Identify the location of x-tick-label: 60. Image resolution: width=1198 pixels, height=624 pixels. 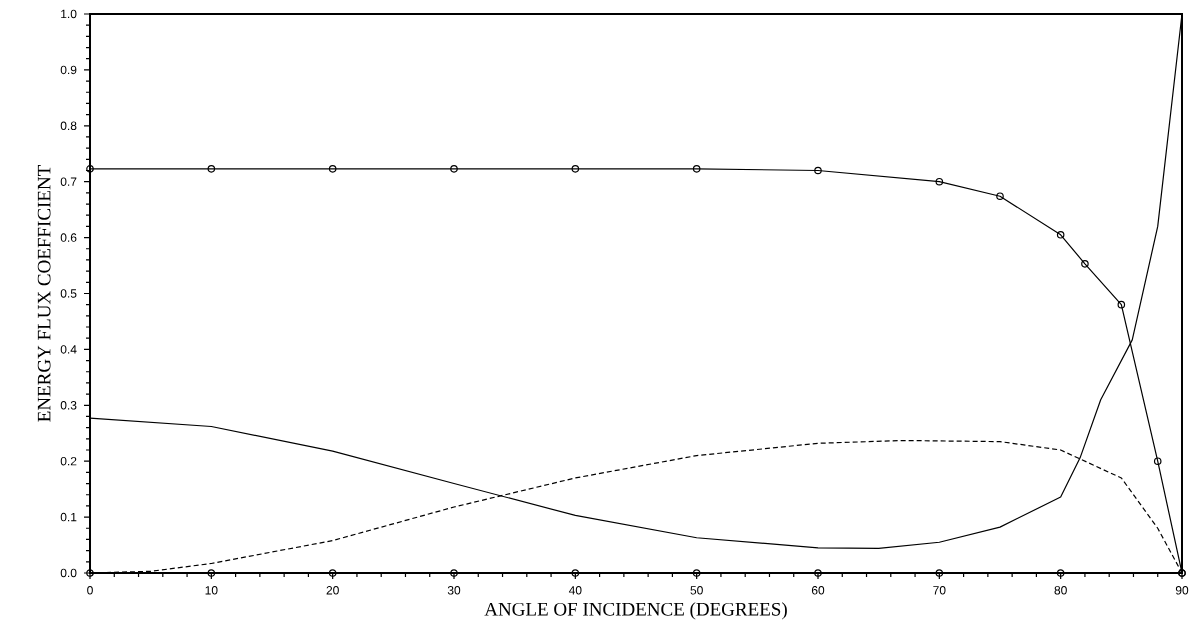
(818, 590).